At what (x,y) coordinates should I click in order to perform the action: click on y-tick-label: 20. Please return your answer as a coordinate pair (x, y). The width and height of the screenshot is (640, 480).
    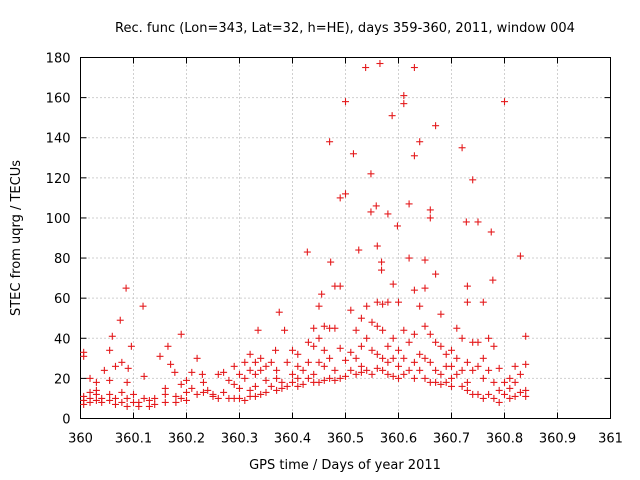
    Looking at the image, I should click on (62, 379).